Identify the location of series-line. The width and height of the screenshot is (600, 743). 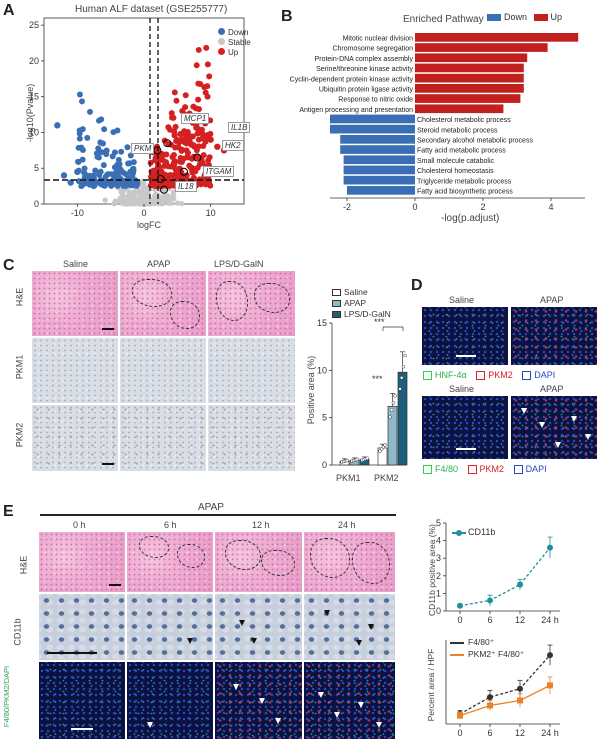
(505, 577).